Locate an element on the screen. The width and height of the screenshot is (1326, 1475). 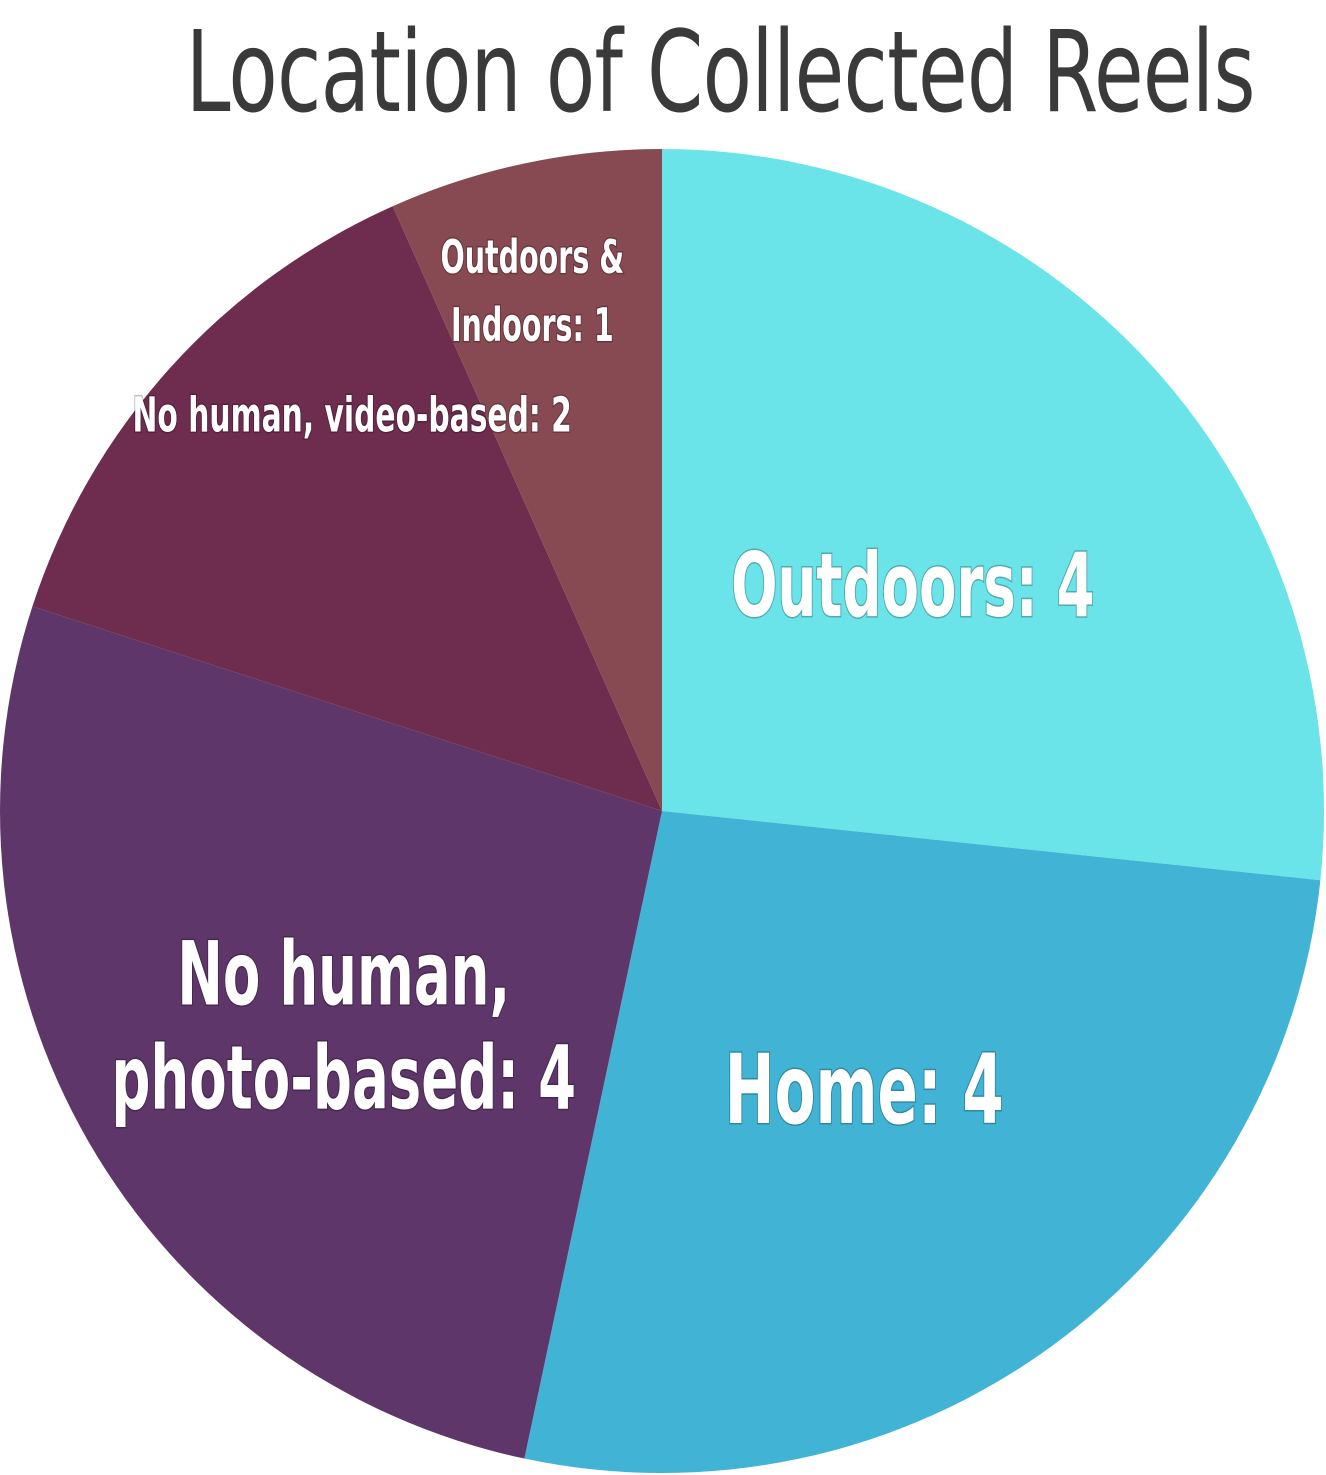
slice-label-line: No human, is located at coordinates (343, 975).